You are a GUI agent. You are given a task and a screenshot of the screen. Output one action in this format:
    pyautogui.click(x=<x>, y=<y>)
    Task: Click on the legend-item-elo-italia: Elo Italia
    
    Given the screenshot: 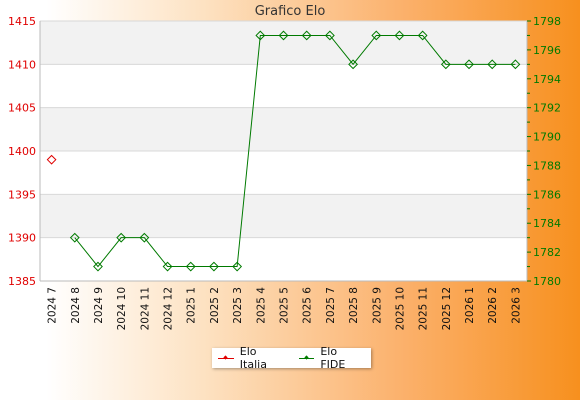 What is the action you would take?
    pyautogui.click(x=252, y=358)
    